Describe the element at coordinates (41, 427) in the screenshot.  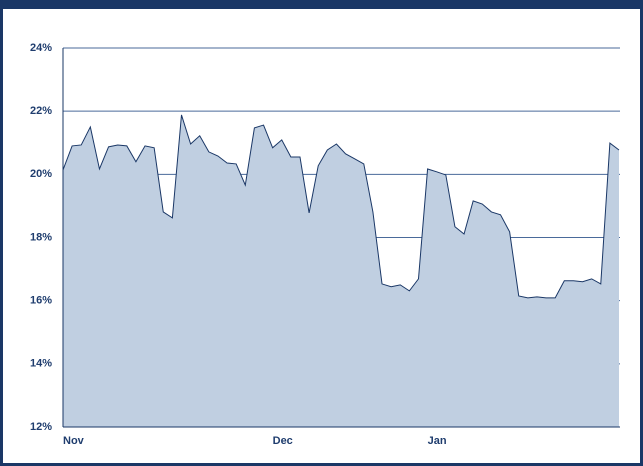
I see `y-tick-label: 12%` at that location.